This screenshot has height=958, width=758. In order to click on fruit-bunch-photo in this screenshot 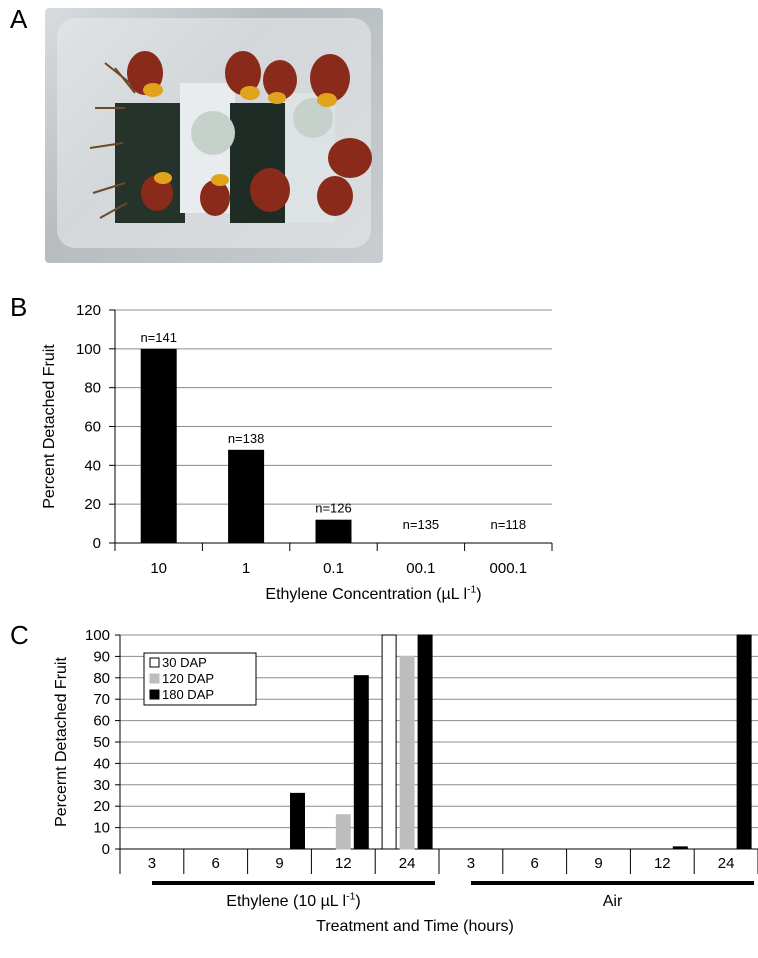, I will do `click(214, 135)`.